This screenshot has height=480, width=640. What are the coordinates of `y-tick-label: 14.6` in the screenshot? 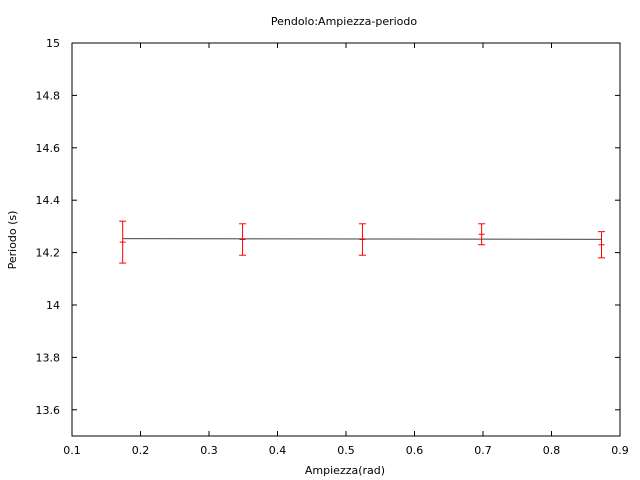 It's located at (48, 148).